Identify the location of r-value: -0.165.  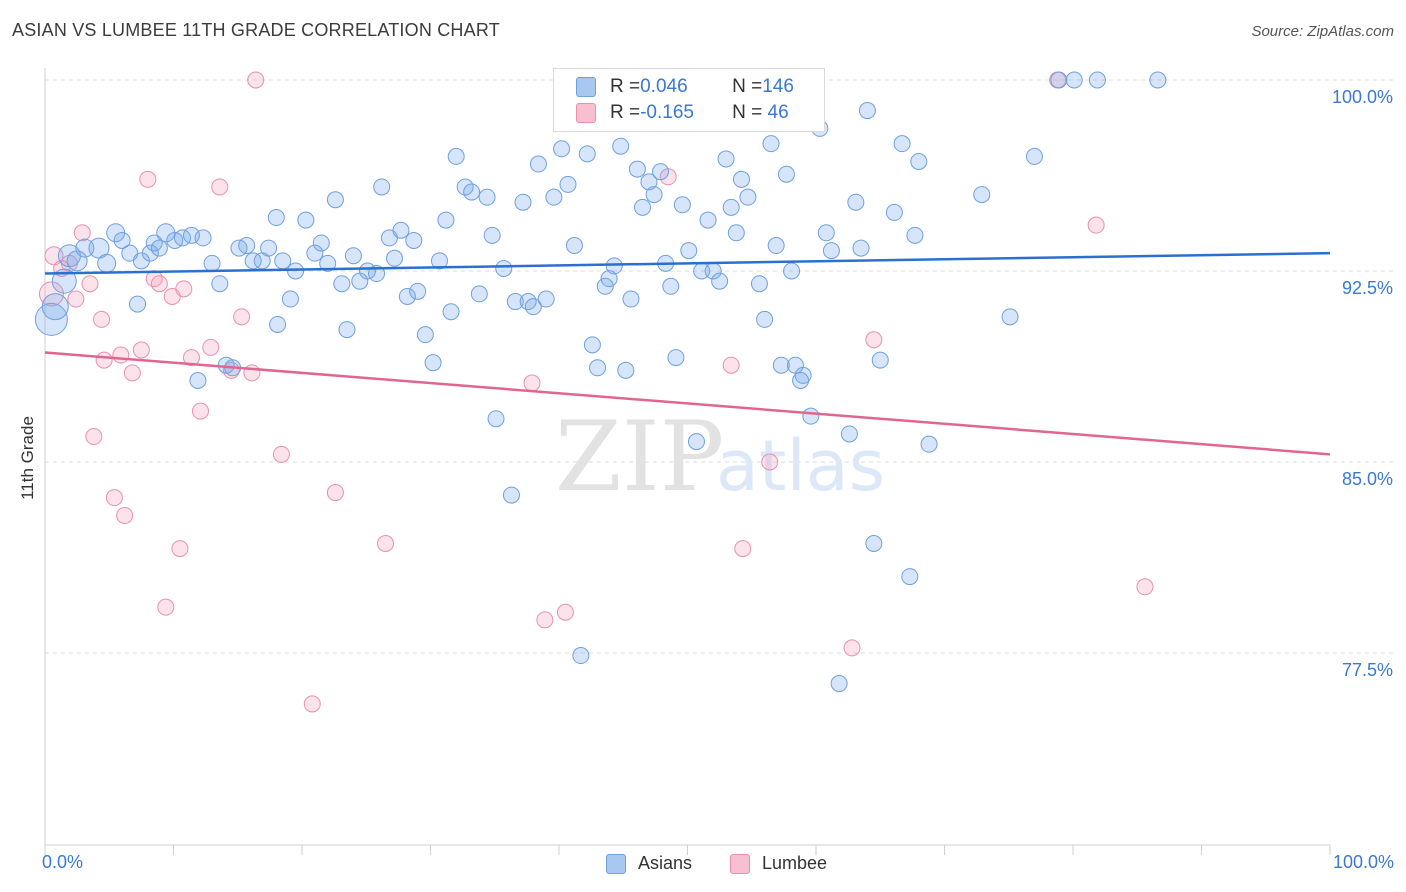
(667, 112).